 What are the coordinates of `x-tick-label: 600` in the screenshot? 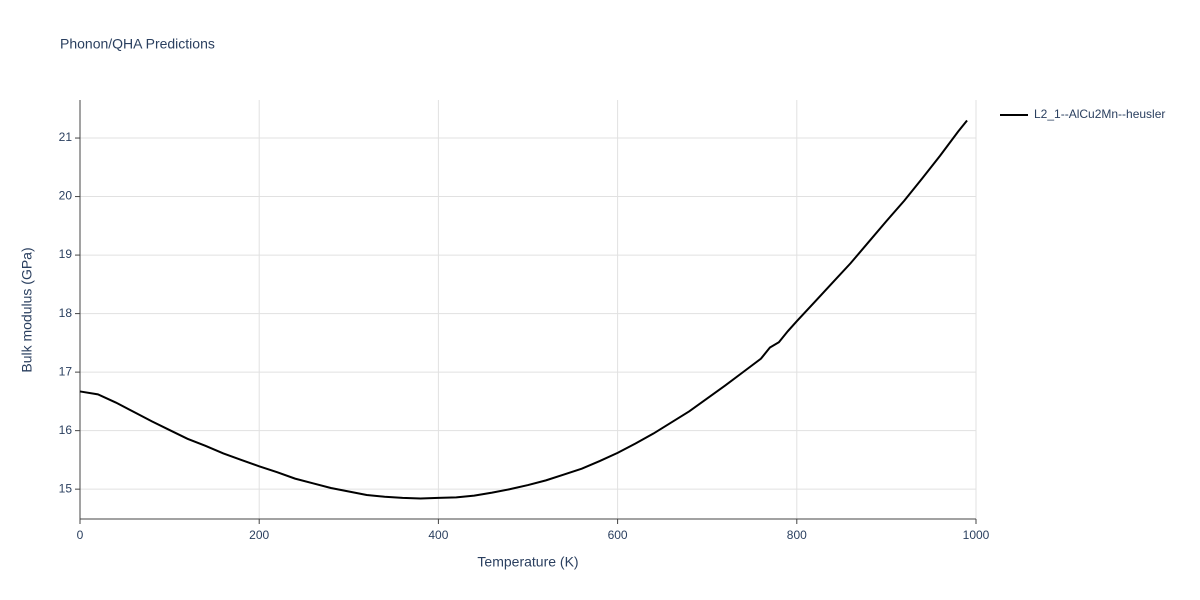 It's located at (618, 535).